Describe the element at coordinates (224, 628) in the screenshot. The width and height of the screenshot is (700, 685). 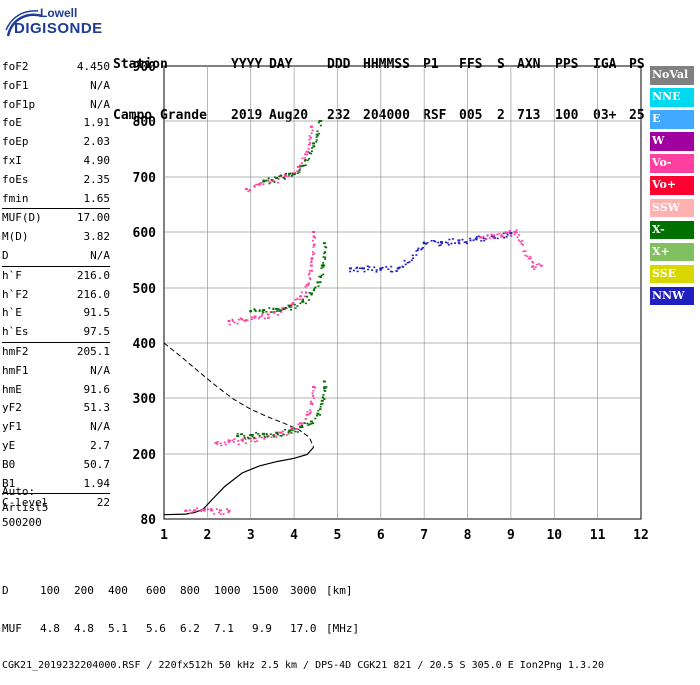
I see `footer-value: 7.1` at that location.